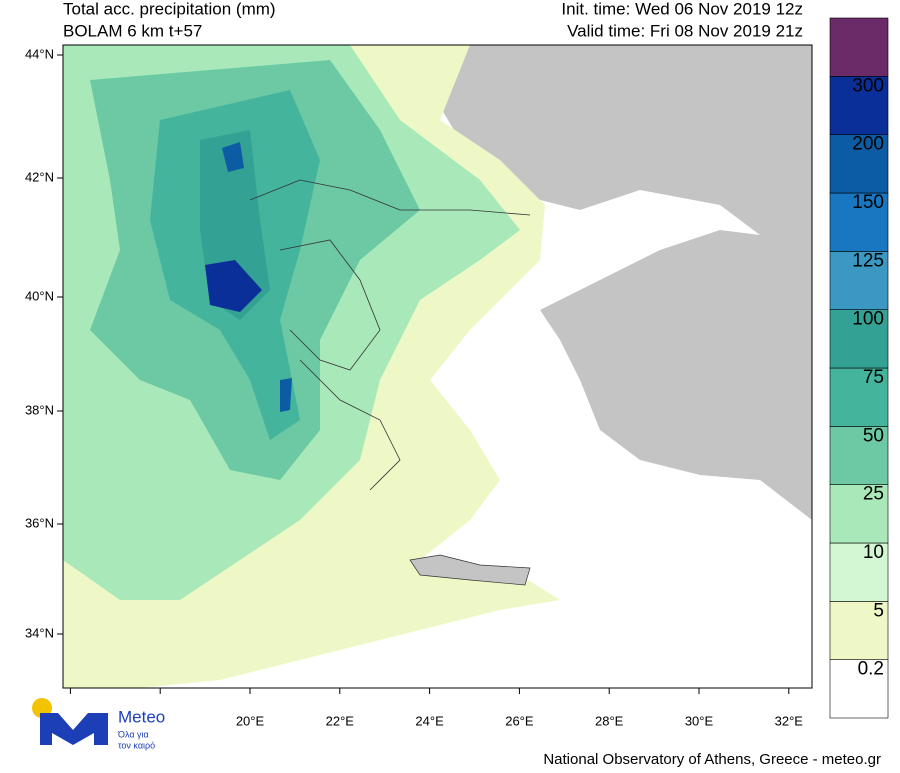  What do you see at coordinates (132, 30) in the screenshot?
I see `model-label: BOLAM 6 km t+57` at bounding box center [132, 30].